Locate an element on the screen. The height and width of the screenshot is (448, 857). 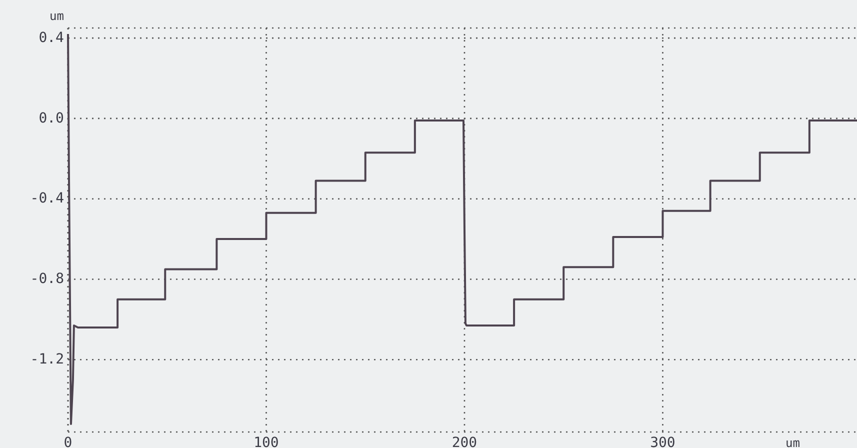
x-tick-label: 300 is located at coordinates (663, 441).